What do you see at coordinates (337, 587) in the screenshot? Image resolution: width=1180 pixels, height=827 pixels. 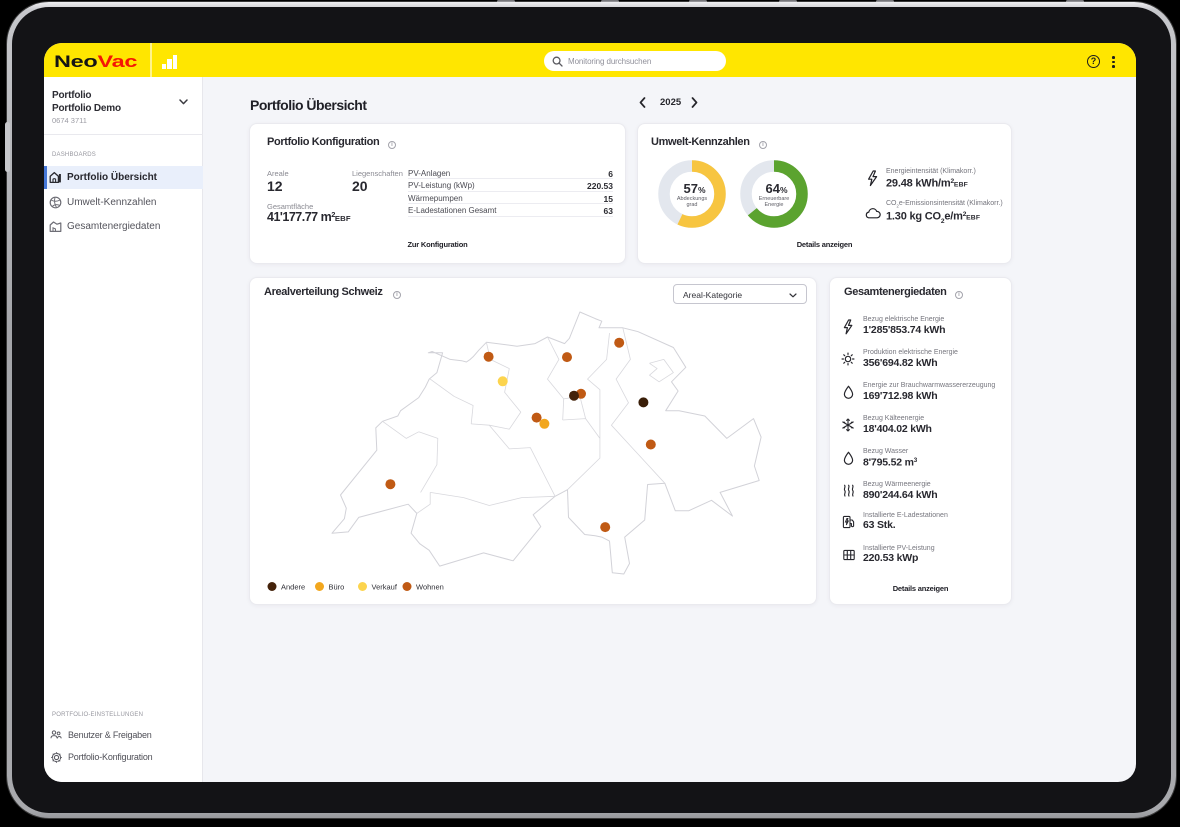 I see `svg-text: Büro` at bounding box center [337, 587].